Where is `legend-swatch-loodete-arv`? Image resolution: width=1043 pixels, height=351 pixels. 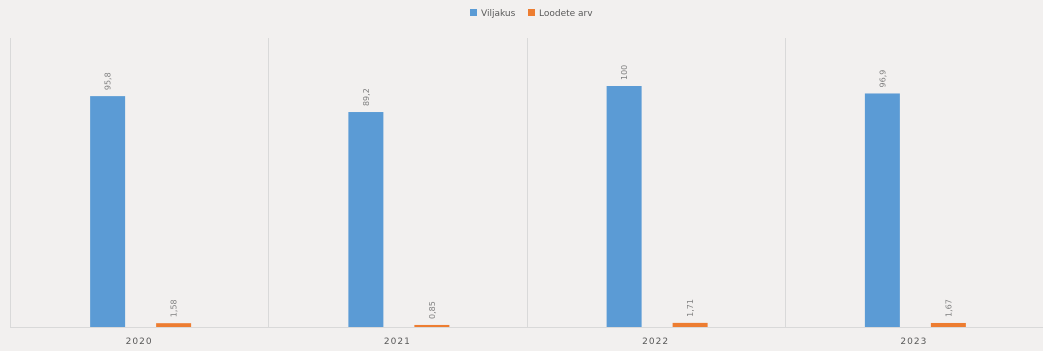
legend-swatch-loodete-arv is located at coordinates (531, 12).